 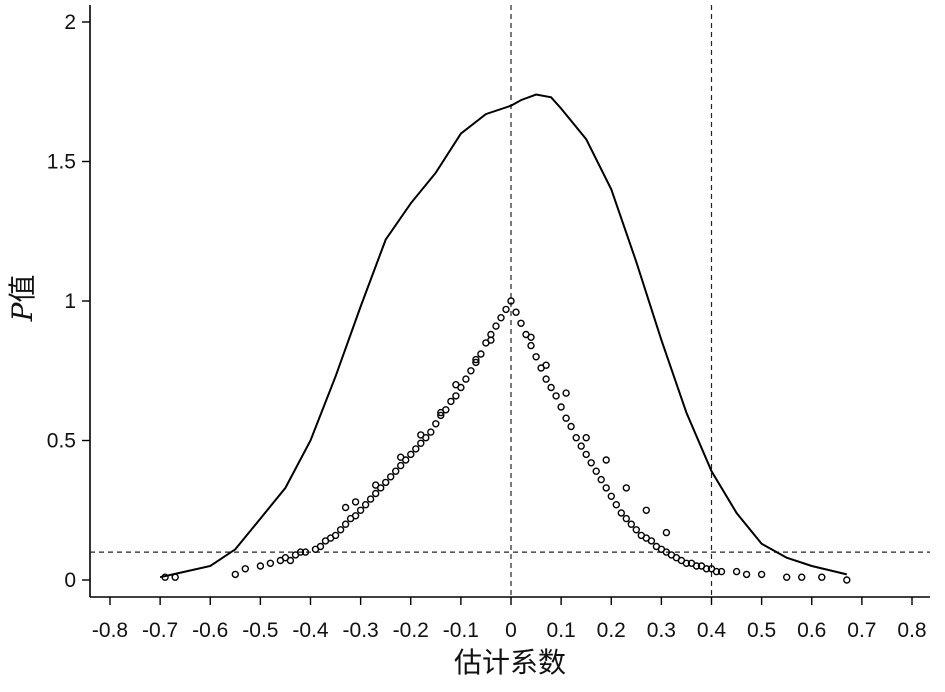 What do you see at coordinates (22, 311) in the screenshot?
I see `y-axis-title-p: P` at bounding box center [22, 311].